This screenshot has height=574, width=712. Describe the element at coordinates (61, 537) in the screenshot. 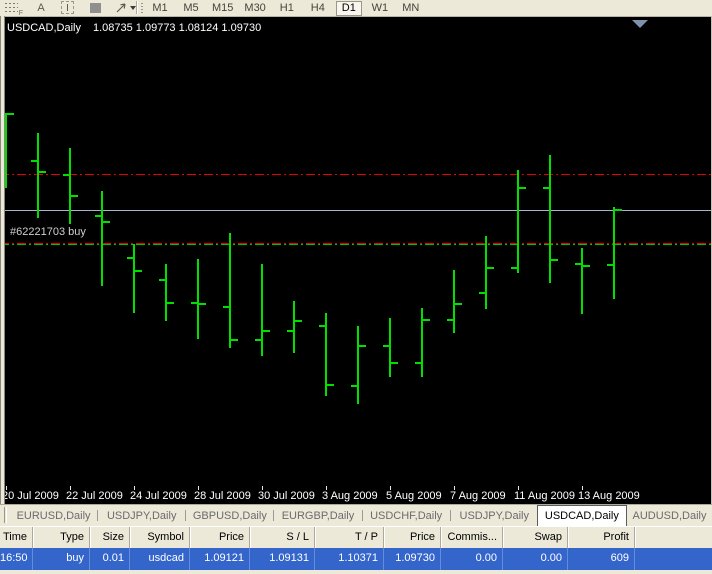

I see `column-header-type: Type` at that location.